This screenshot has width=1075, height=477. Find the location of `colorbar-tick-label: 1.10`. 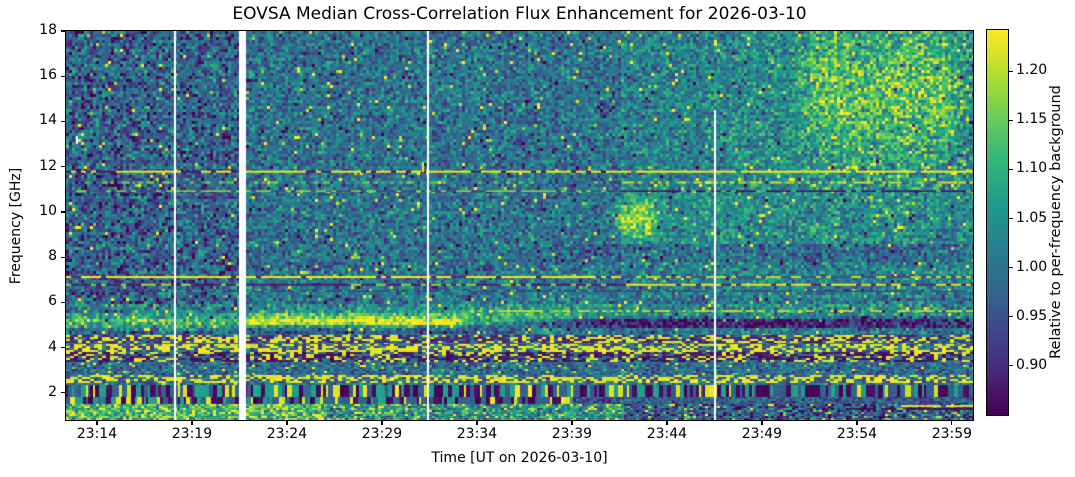

colorbar-tick-label: 1.10 is located at coordinates (1032, 168).